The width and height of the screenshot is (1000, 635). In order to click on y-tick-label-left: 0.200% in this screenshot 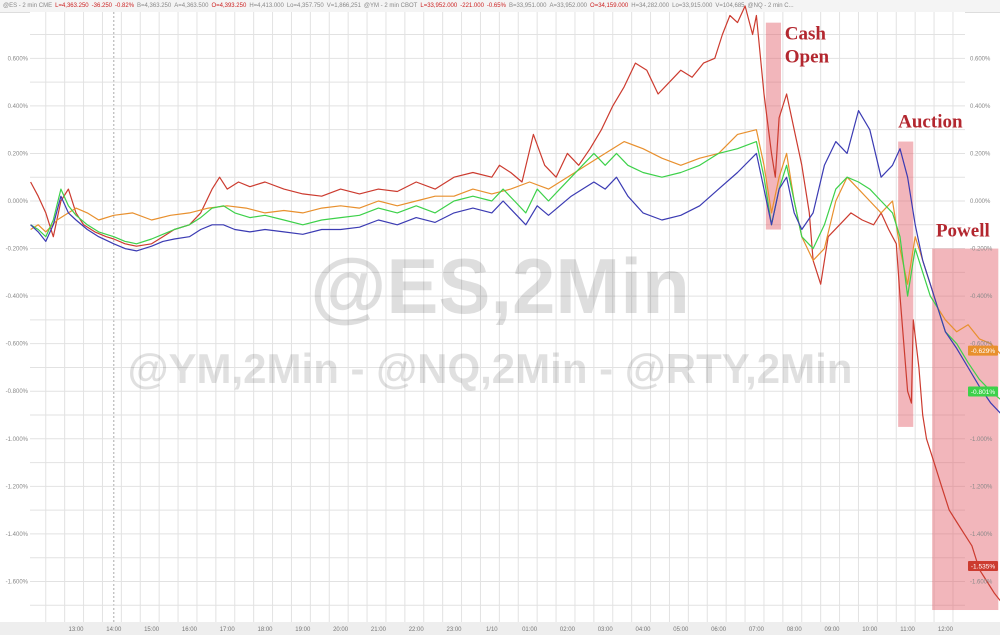, I will do `click(18, 154)`.